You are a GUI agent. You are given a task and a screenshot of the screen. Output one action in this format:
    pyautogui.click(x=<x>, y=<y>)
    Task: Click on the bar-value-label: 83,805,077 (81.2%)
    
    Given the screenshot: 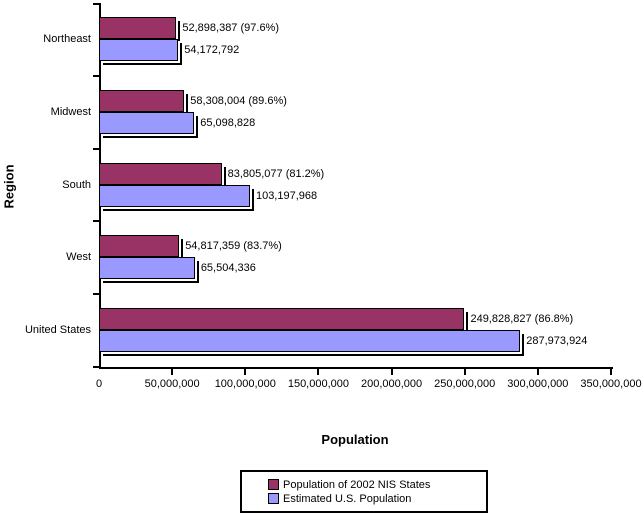 What is the action you would take?
    pyautogui.click(x=276, y=173)
    